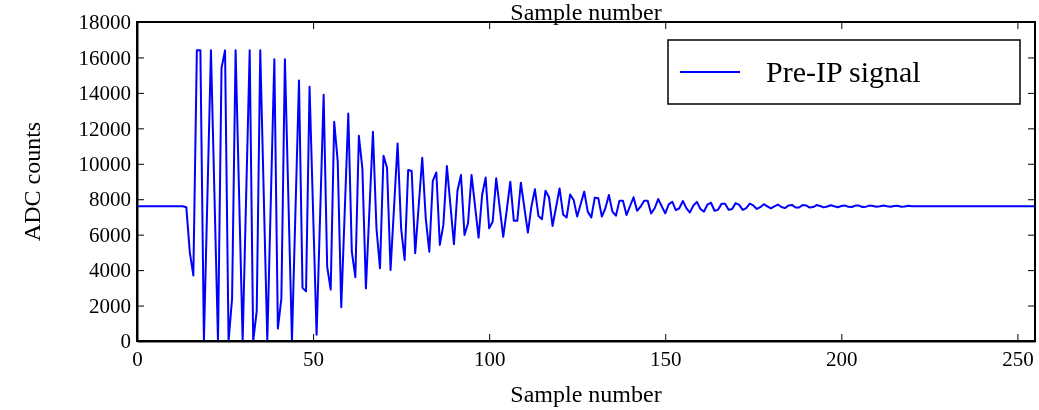  I want to click on x-axis-title: Sample number, so click(586, 394).